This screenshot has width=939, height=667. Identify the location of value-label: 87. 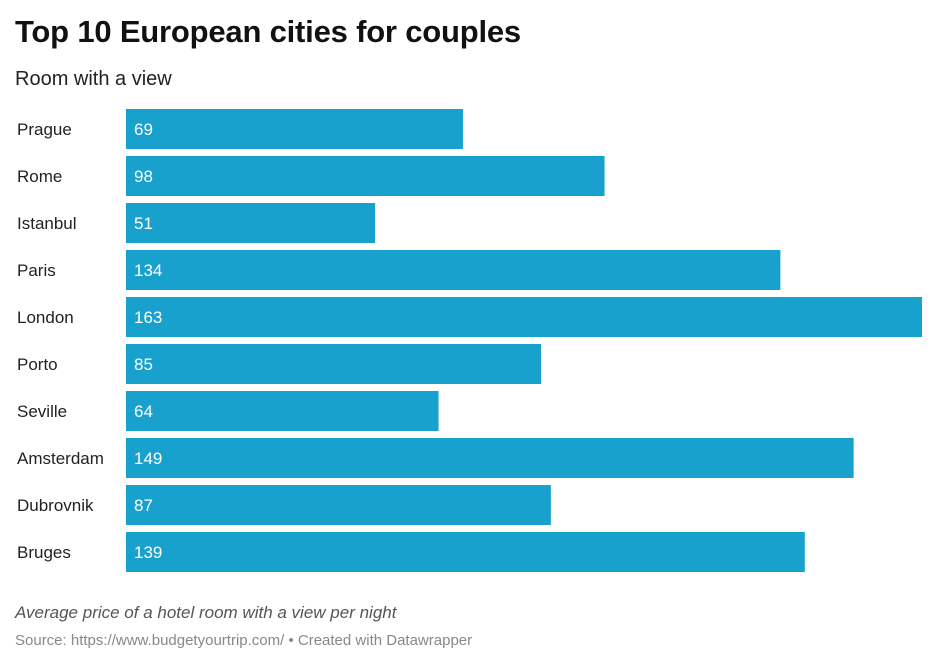
(143, 505).